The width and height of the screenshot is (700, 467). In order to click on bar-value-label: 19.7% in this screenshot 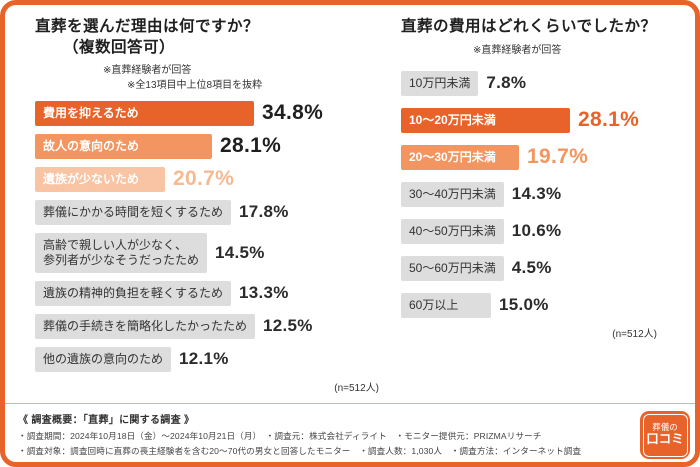, I will do `click(558, 157)`.